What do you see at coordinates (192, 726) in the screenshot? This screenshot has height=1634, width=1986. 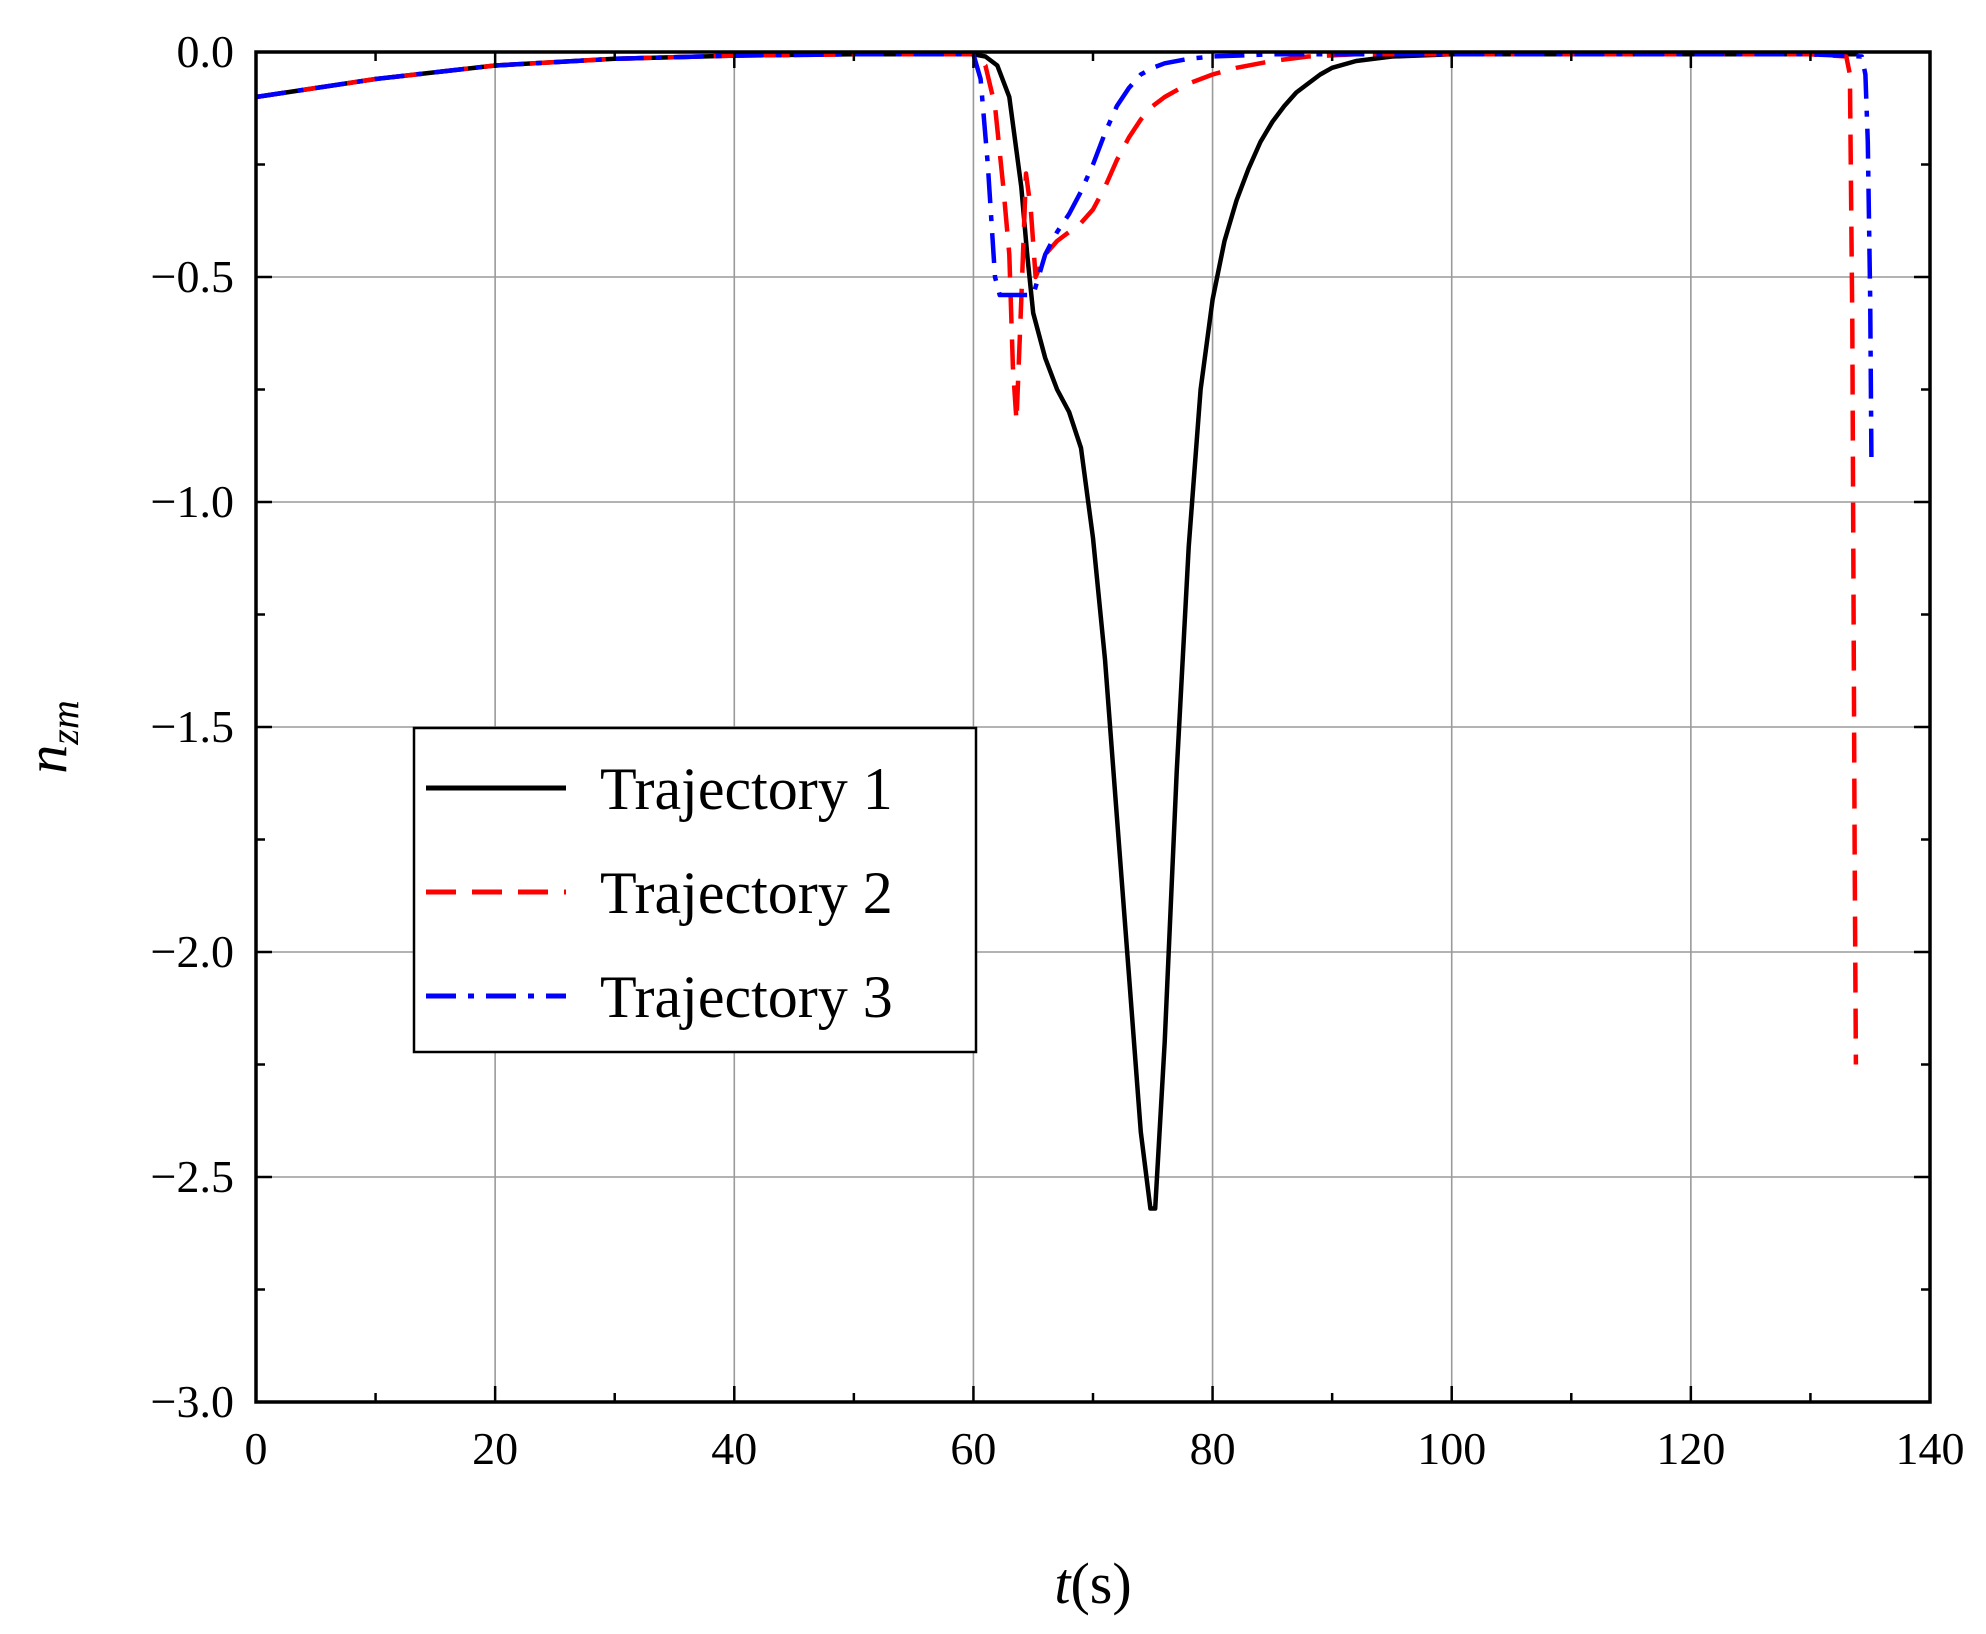 I see `y-tick-label: −1.5` at bounding box center [192, 726].